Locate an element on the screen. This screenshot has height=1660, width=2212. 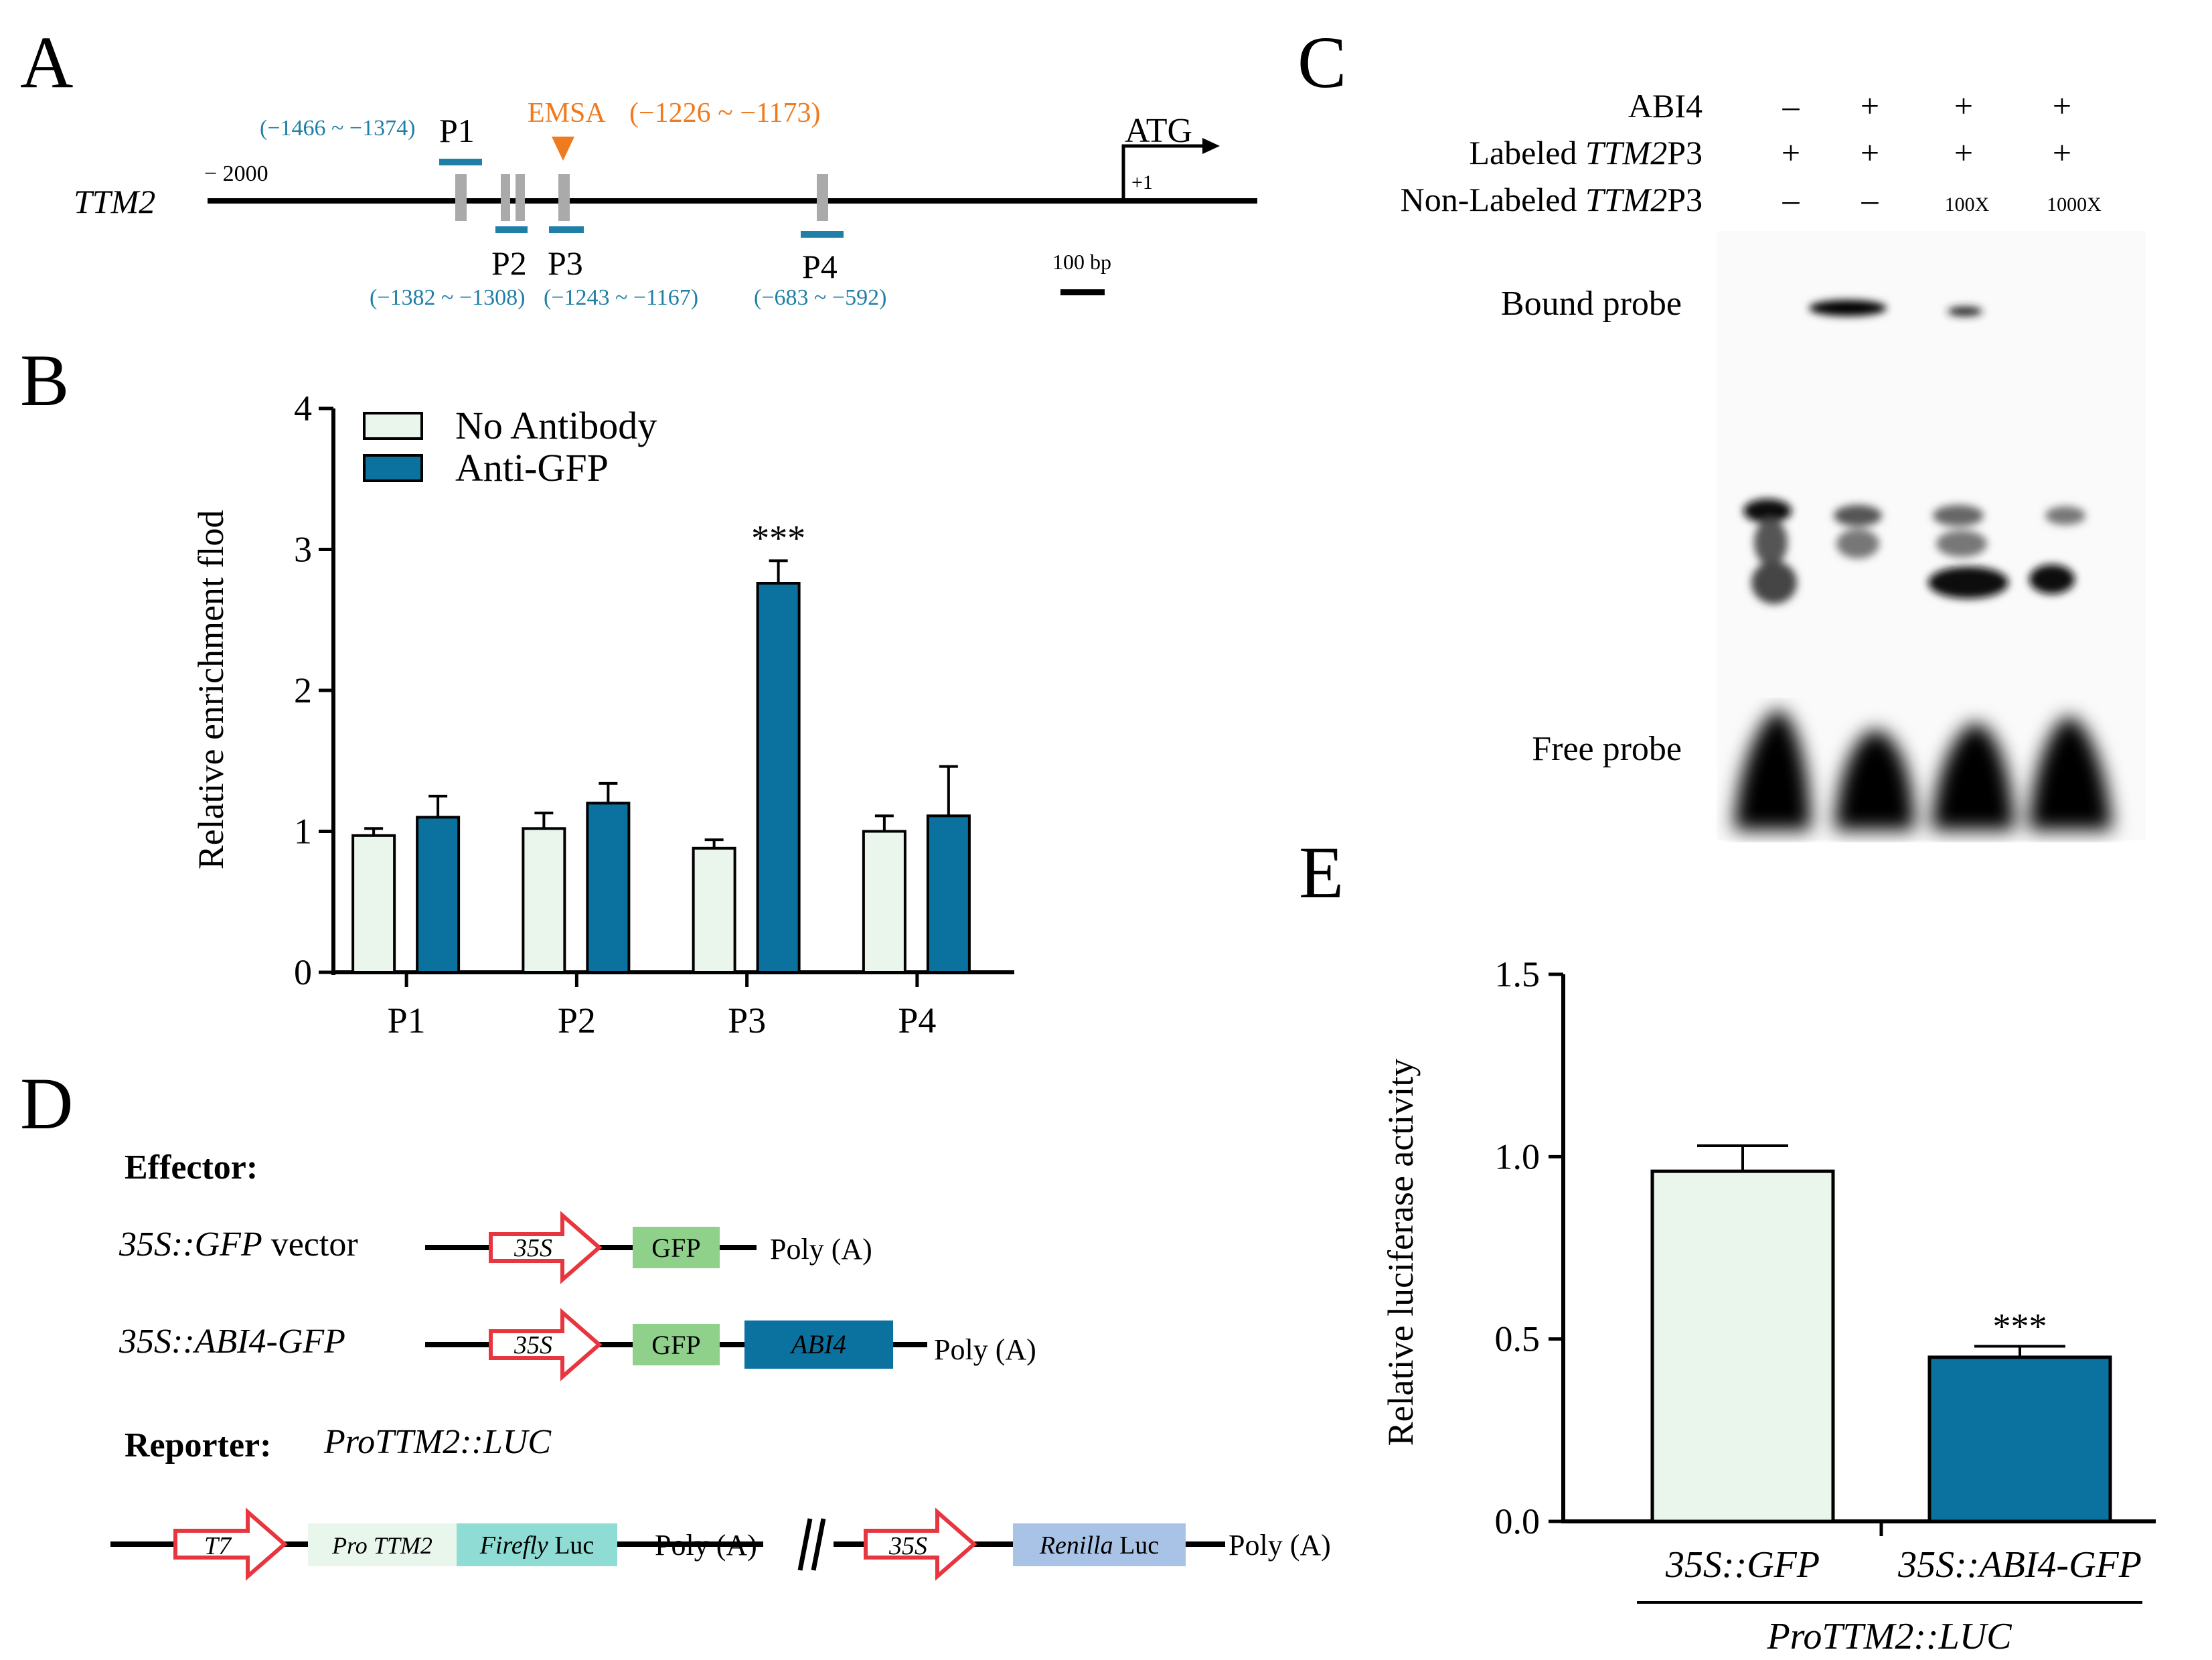
lane3-nonlabeled: 100X is located at coordinates (1967, 205).